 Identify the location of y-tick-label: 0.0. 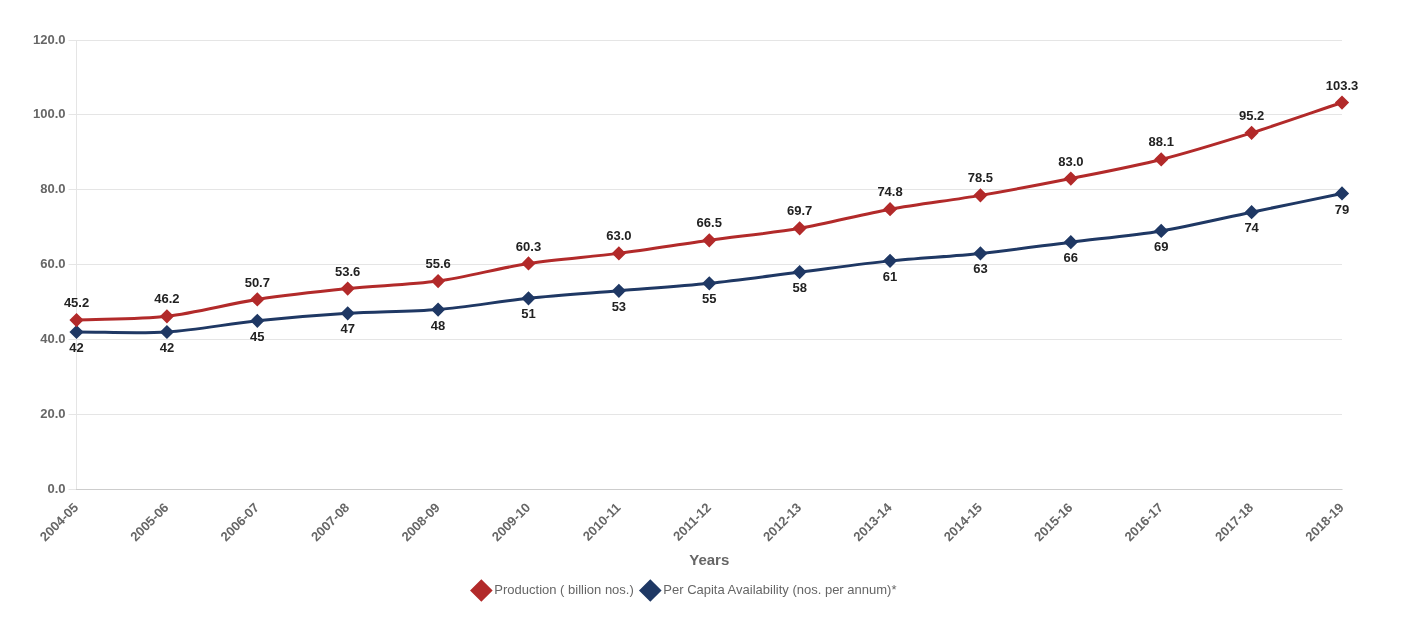
(56, 488).